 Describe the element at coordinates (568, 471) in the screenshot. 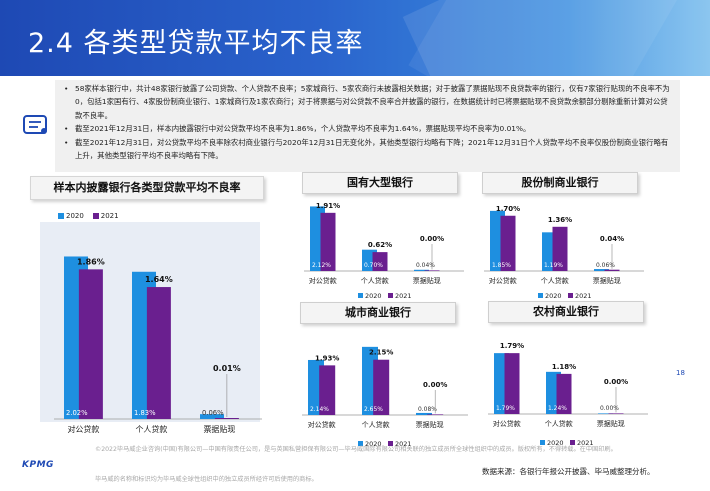

I see `data-source: 数据来源：各银行年报公开披露、毕马威整理分析。` at that location.